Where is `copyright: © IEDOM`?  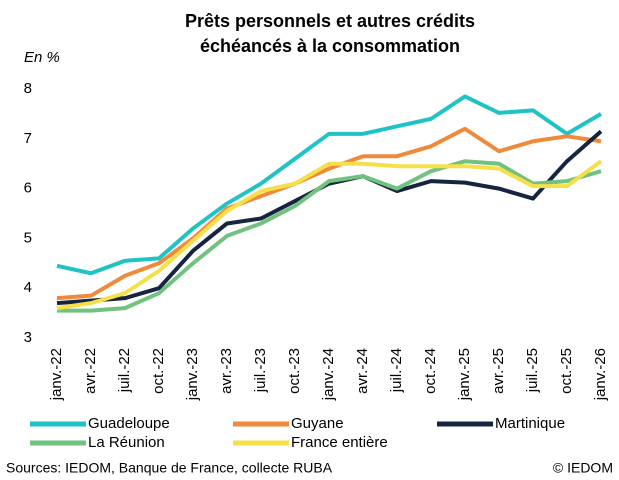 copyright: © IEDOM is located at coordinates (583, 468).